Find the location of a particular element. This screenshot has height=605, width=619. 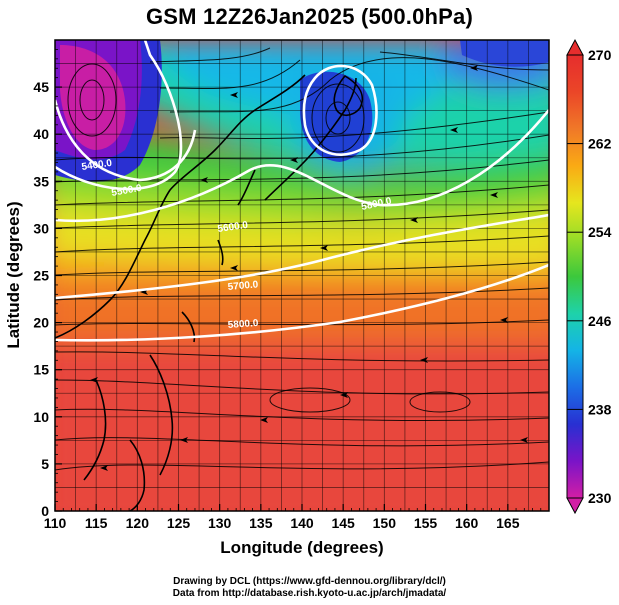

colorbar-bottom-arrow is located at coordinates (575, 506).